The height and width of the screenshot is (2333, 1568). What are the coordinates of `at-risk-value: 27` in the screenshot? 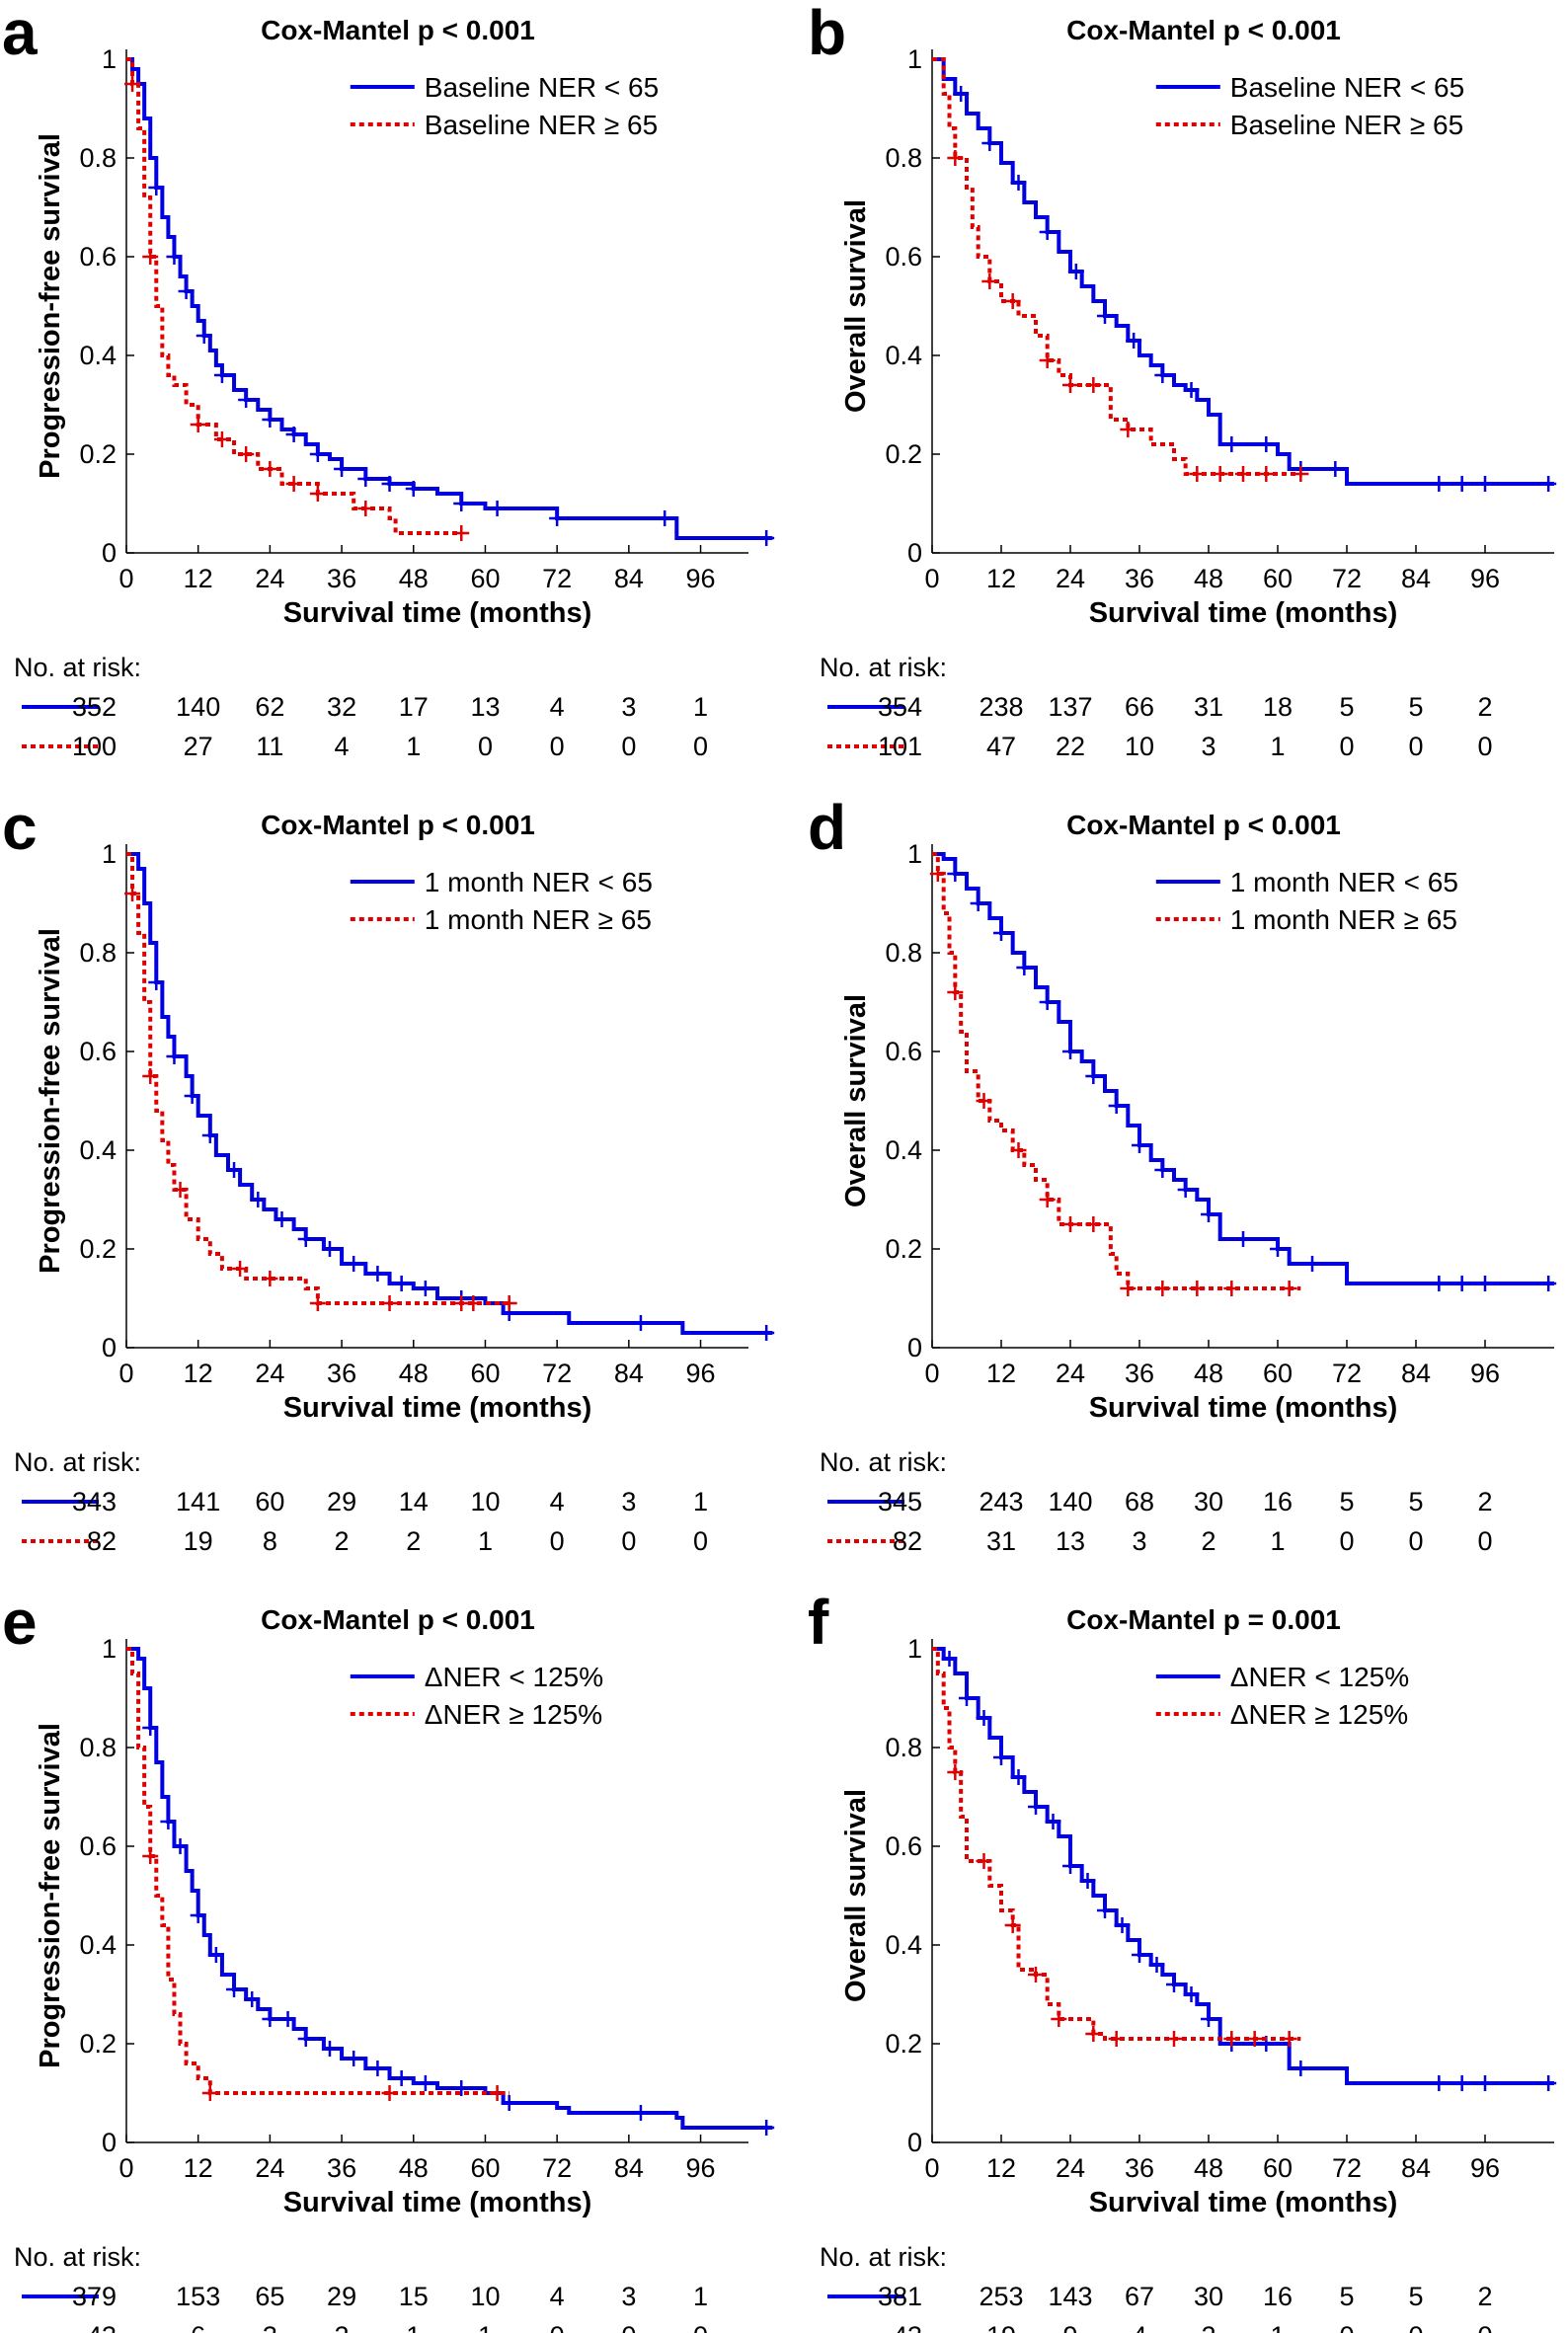 It's located at (199, 746).